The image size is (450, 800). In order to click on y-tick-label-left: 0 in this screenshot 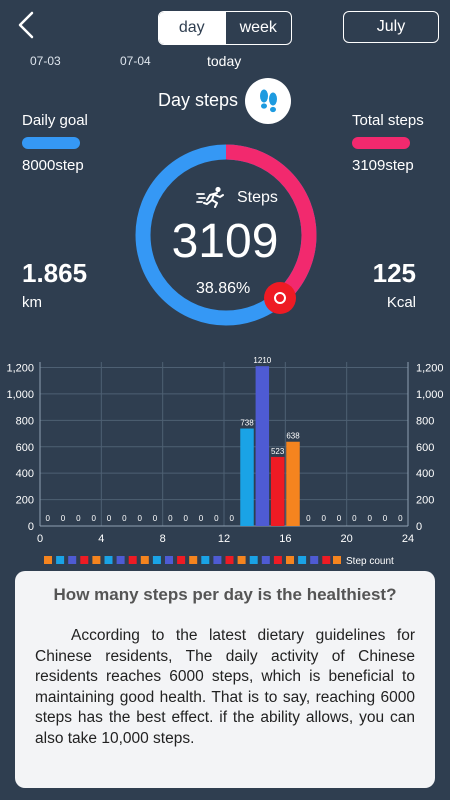, I will do `click(31, 527)`.